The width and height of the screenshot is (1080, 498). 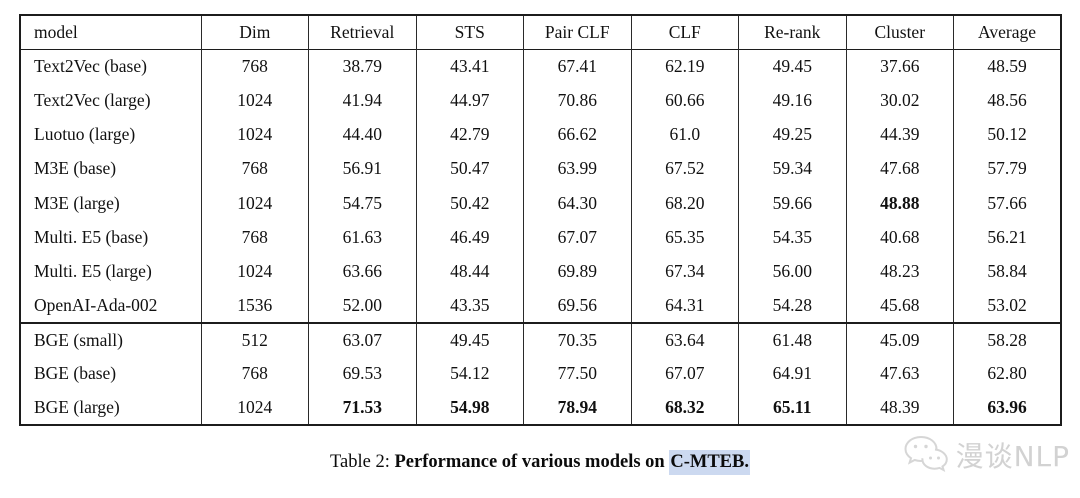 I want to click on value-cell: 49.16, so click(x=792, y=100).